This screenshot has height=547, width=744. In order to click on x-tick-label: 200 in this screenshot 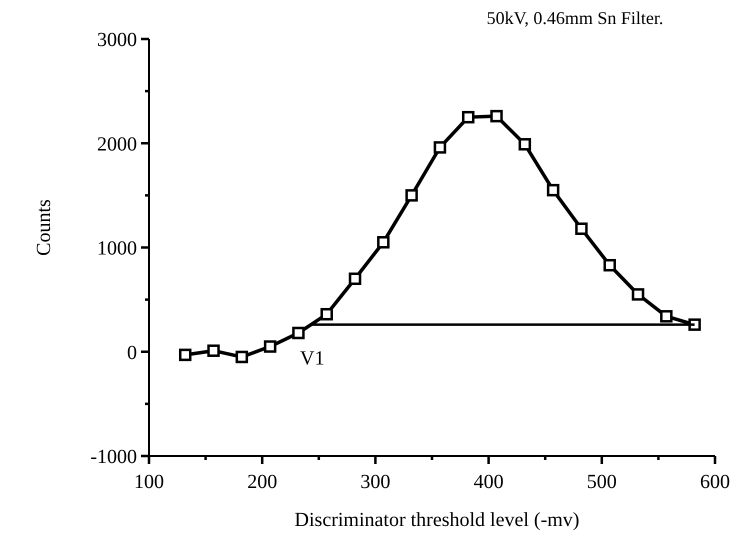, I will do `click(262, 482)`.